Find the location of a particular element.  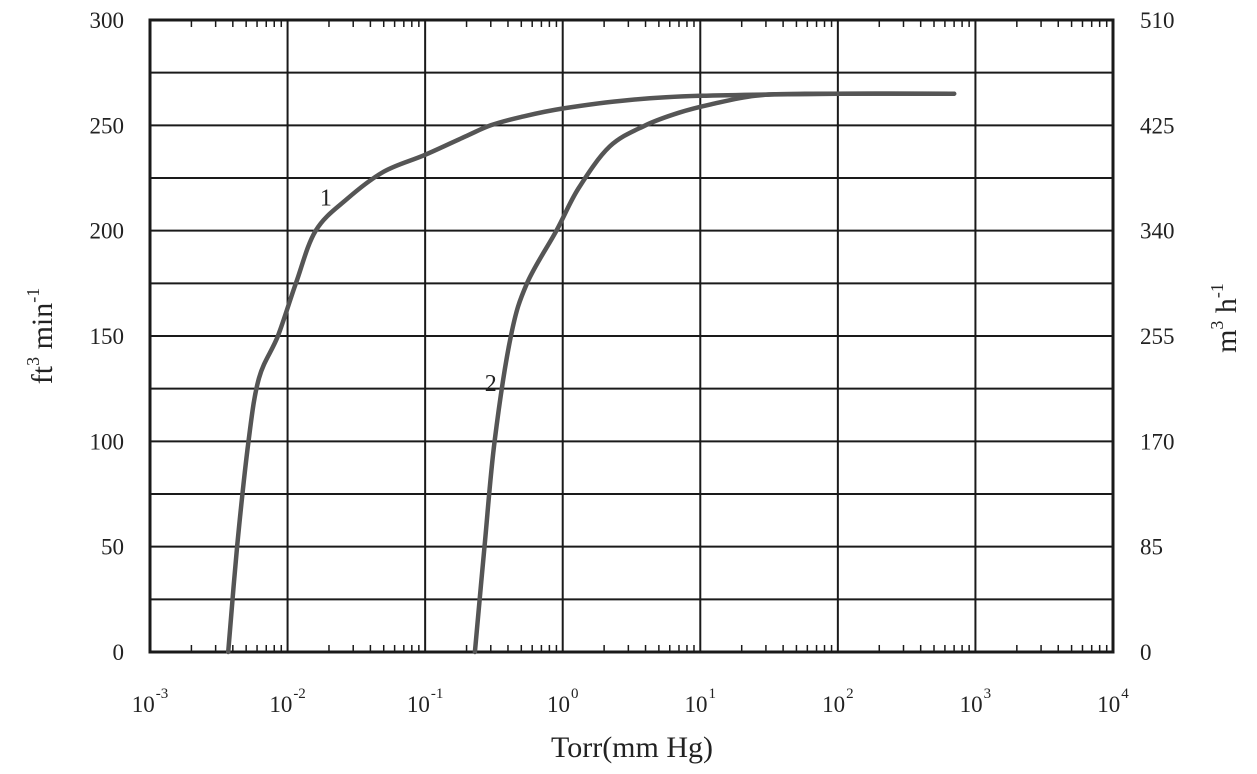

y2-tick-labels: 0 85 170 255 340 425 510 is located at coordinates (1157, 336).